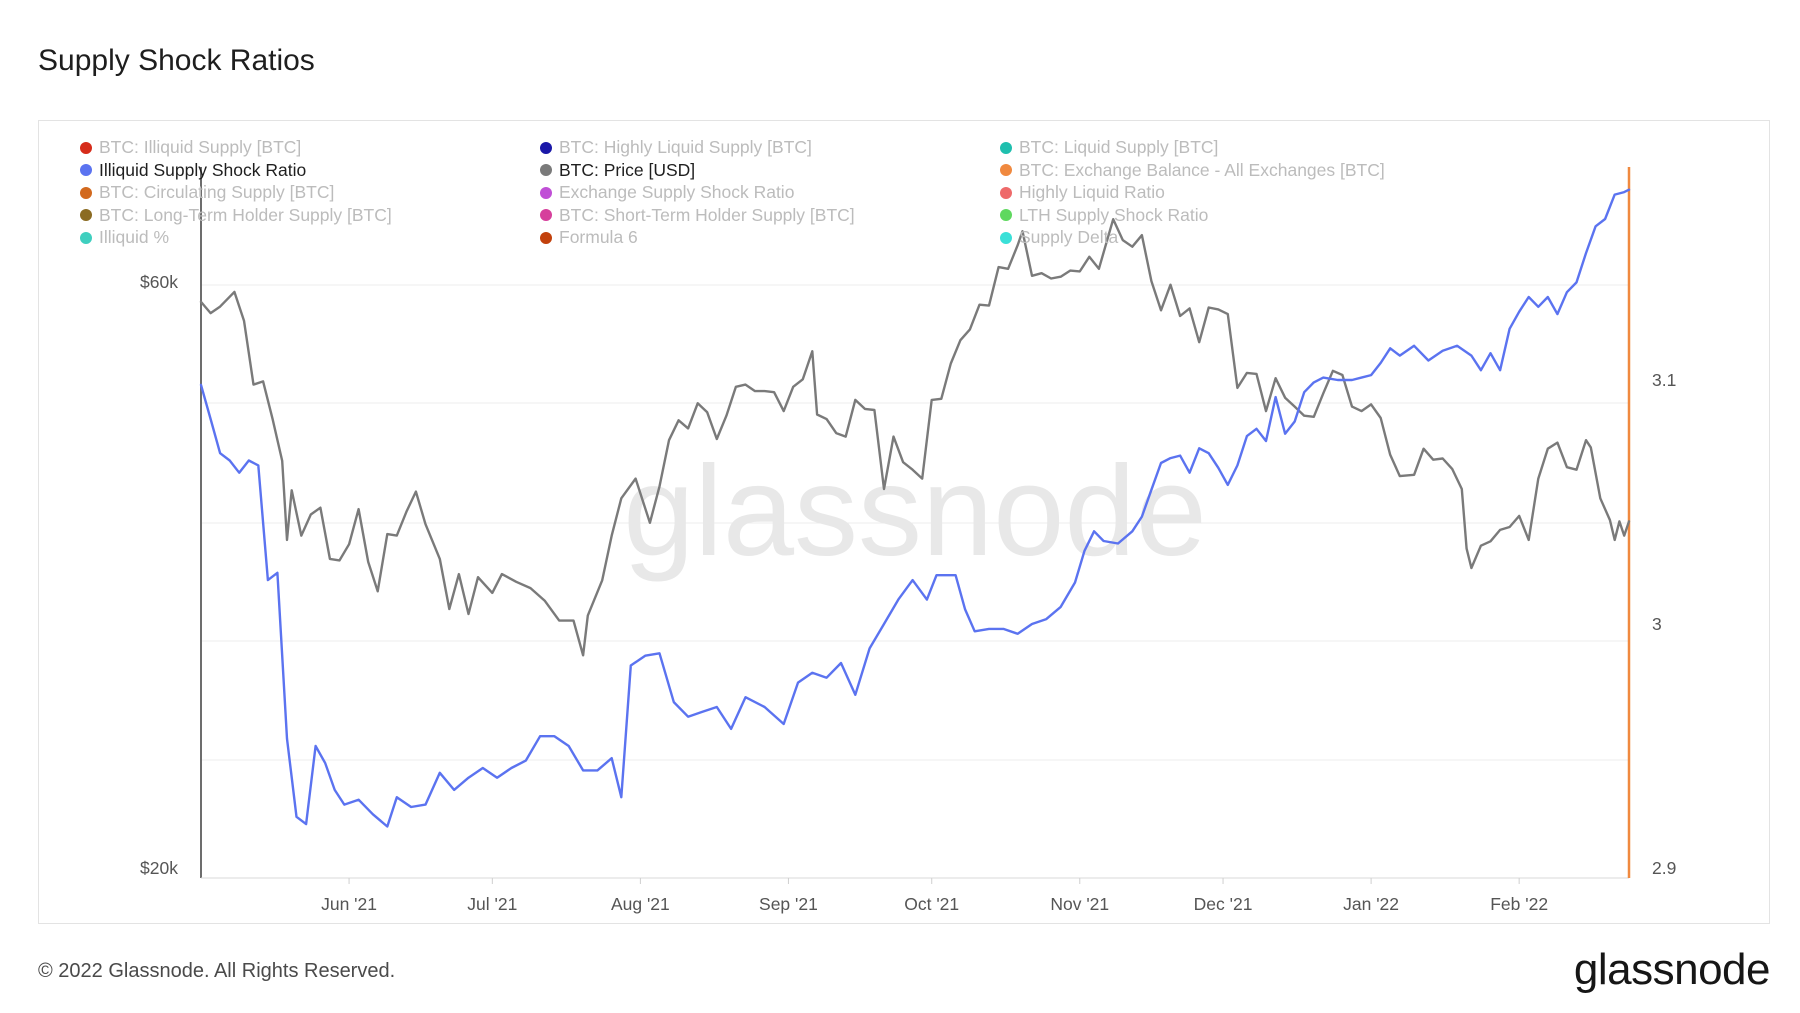  Describe the element at coordinates (915, 511) in the screenshot. I see `watermark: glassnode` at that location.